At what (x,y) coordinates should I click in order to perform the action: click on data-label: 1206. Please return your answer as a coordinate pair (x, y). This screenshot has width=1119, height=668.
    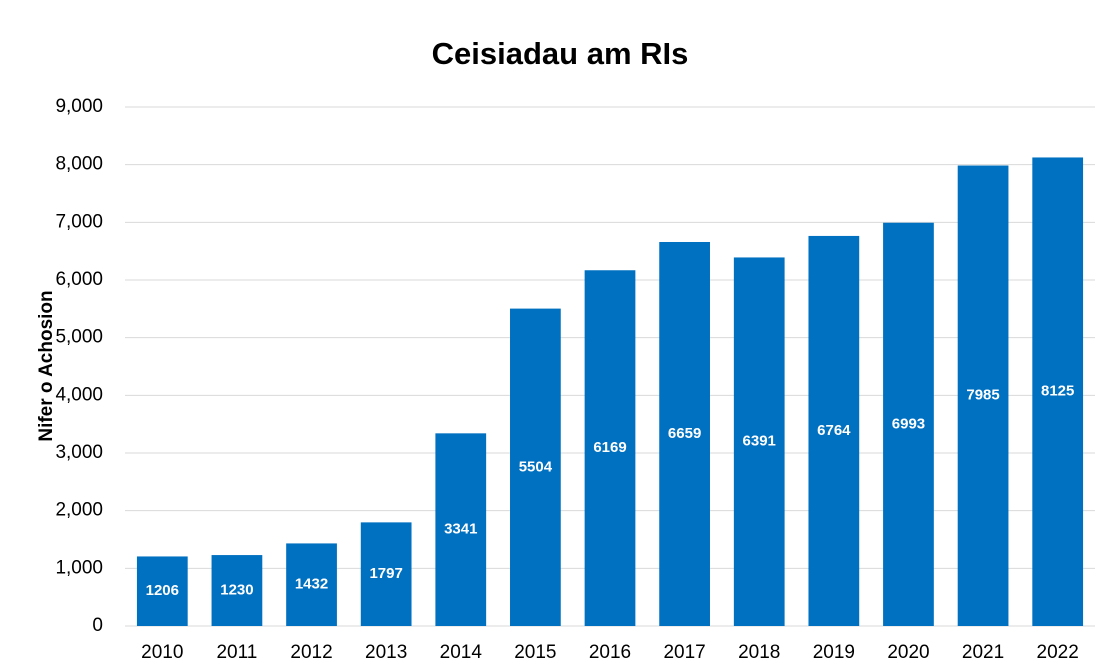
    Looking at the image, I should click on (162, 590).